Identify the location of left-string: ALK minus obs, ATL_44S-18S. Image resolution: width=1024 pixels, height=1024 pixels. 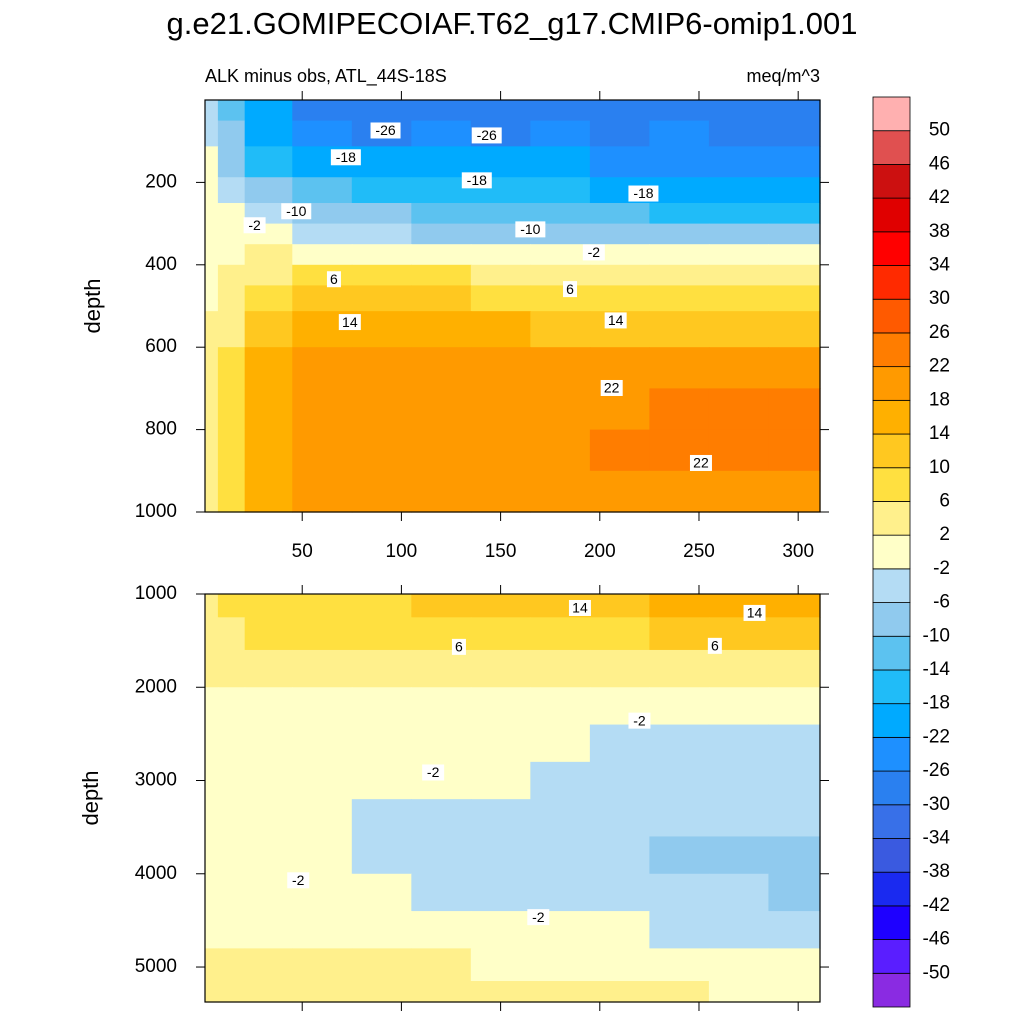
(326, 76).